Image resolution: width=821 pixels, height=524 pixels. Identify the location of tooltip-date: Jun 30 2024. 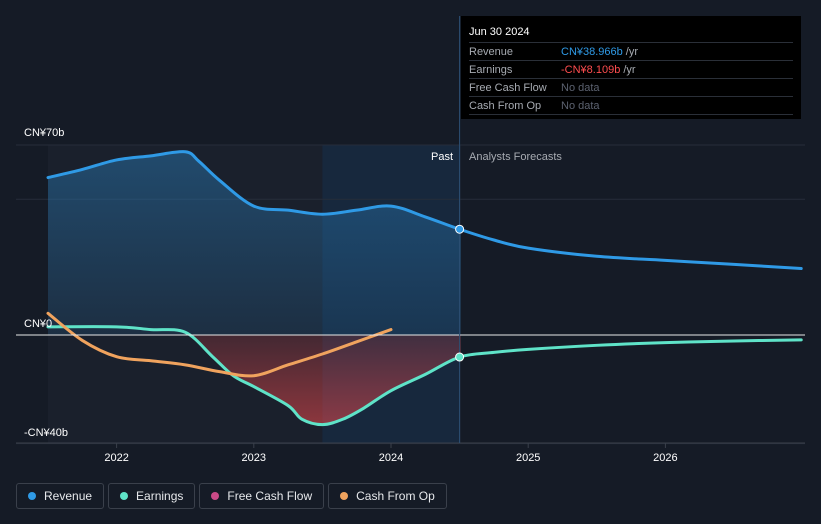
(631, 33).